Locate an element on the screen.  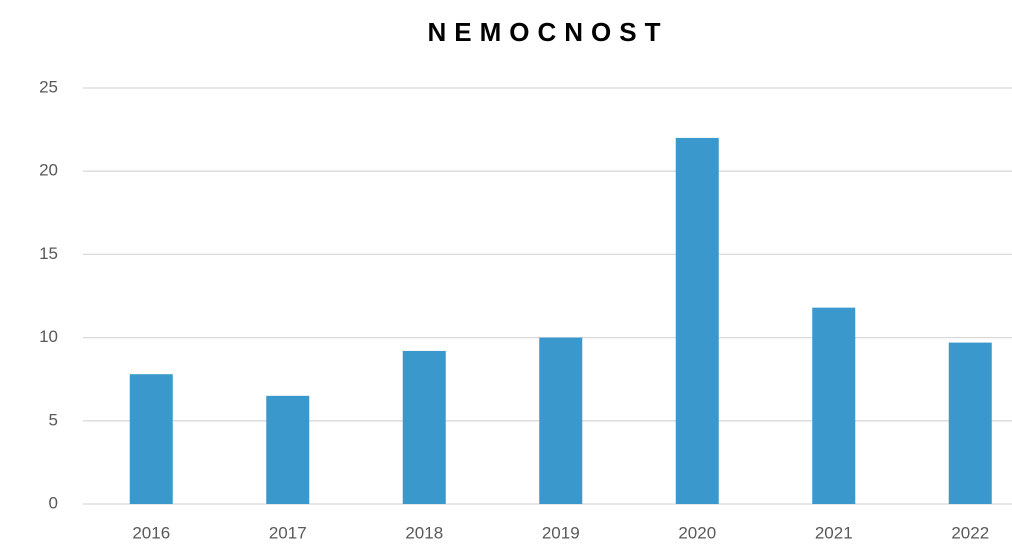
x-tick-label: 2017 is located at coordinates (288, 532).